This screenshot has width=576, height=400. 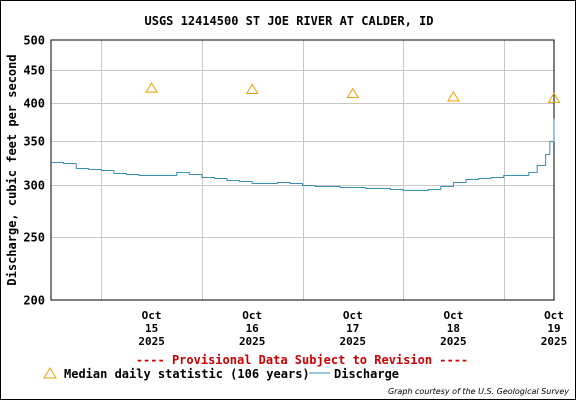 I want to click on chart-title: USGS 12414500 ST JOE RIVER AT CALDER, ID, so click(x=289, y=21).